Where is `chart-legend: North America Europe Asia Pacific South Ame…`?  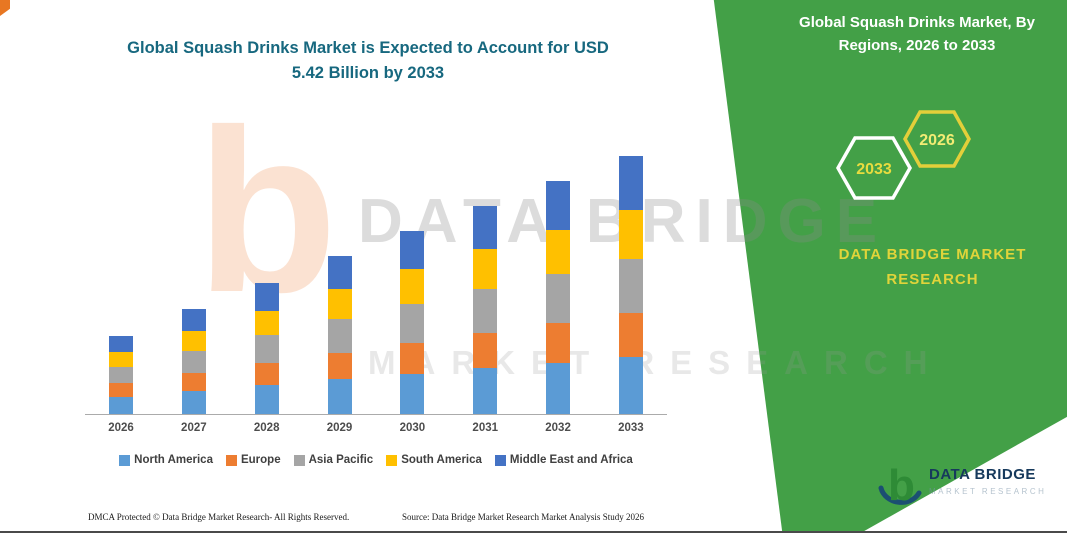
chart-legend: North America Europe Asia Pacific South Ame… is located at coordinates (376, 460).